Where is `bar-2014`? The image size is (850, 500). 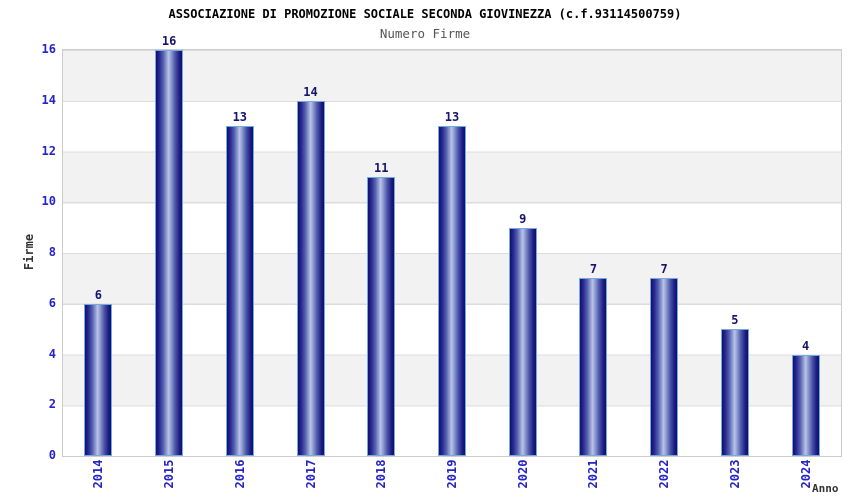 bar-2014 is located at coordinates (98, 379).